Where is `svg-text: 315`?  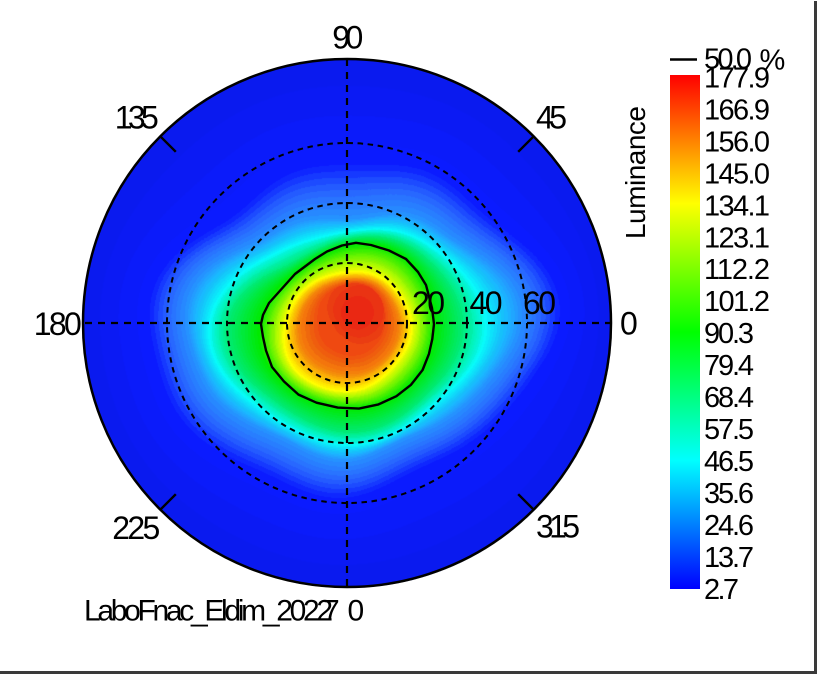
svg-text: 315 is located at coordinates (558, 527).